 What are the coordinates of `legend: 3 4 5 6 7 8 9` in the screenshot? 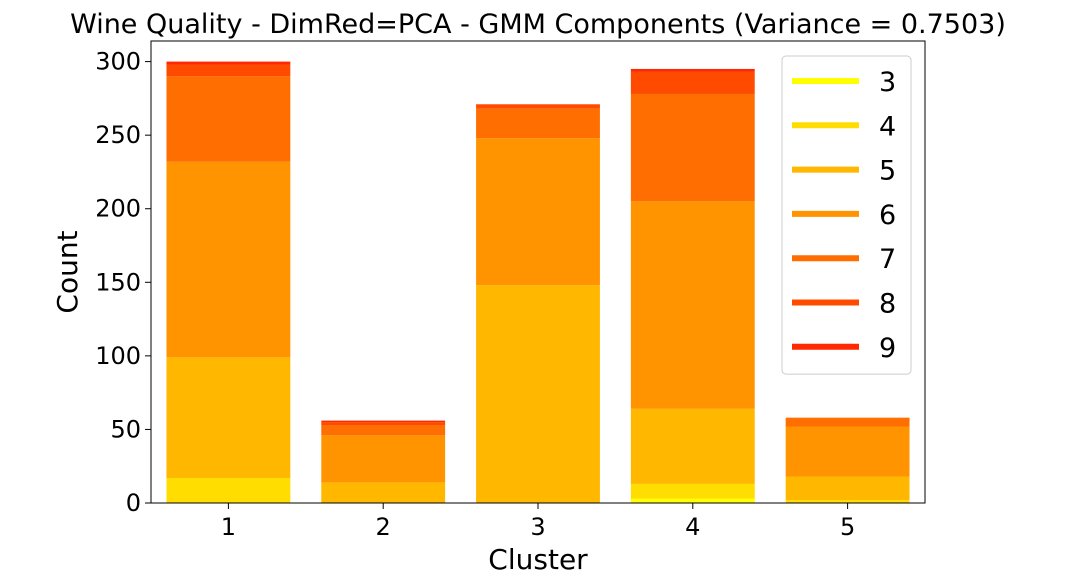 It's located at (846, 215).